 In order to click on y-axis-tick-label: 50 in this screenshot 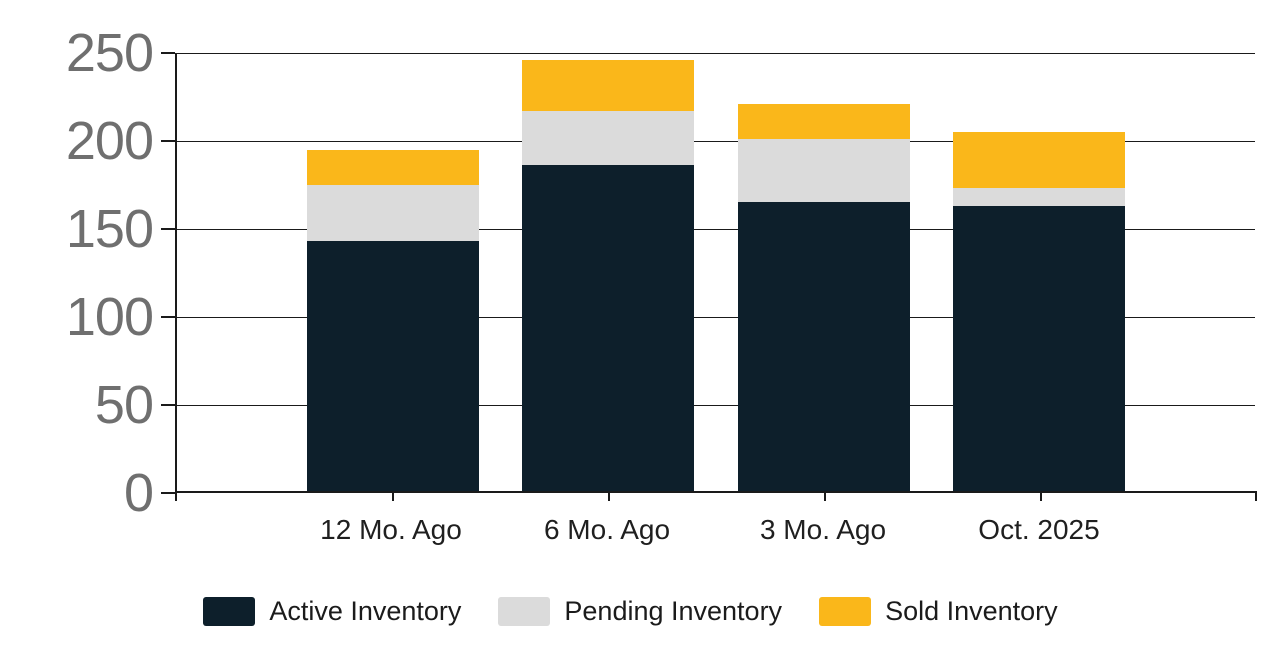, I will do `click(124, 405)`.